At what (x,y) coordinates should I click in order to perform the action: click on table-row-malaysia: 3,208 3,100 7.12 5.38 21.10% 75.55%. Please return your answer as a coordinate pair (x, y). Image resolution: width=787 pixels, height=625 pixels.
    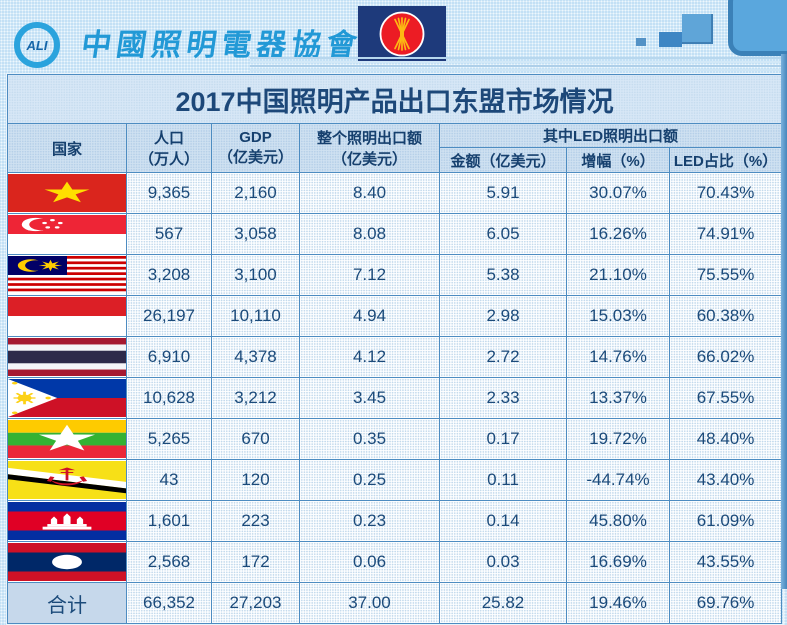
    Looking at the image, I should click on (395, 275).